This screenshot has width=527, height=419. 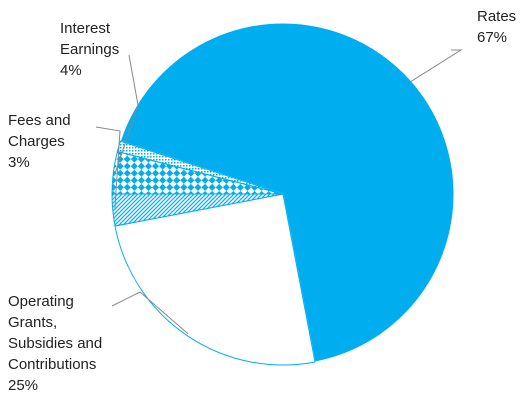 What do you see at coordinates (492, 37) in the screenshot?
I see `data-label-rates-value: 67%` at bounding box center [492, 37].